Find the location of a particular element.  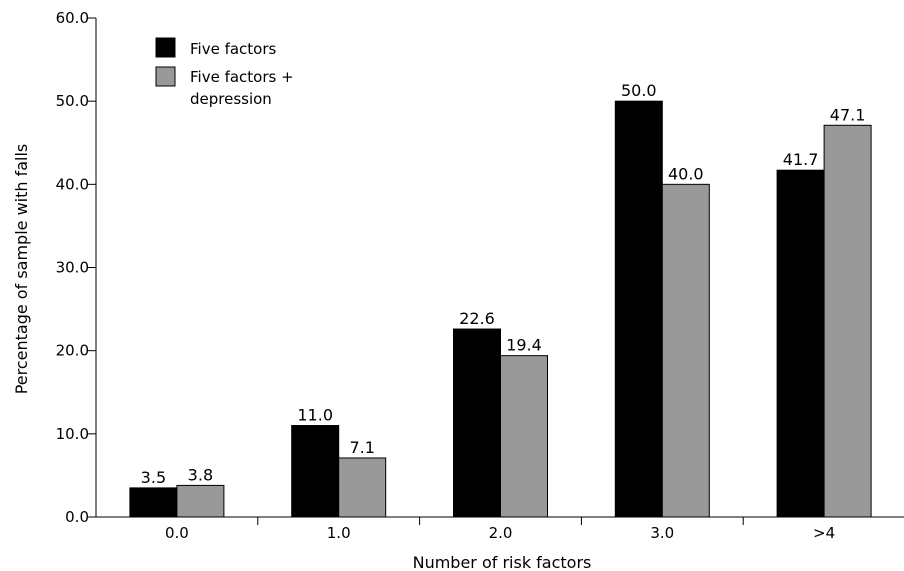

legend-label-five-factors-depression-line1: Five factors + is located at coordinates (242, 77).